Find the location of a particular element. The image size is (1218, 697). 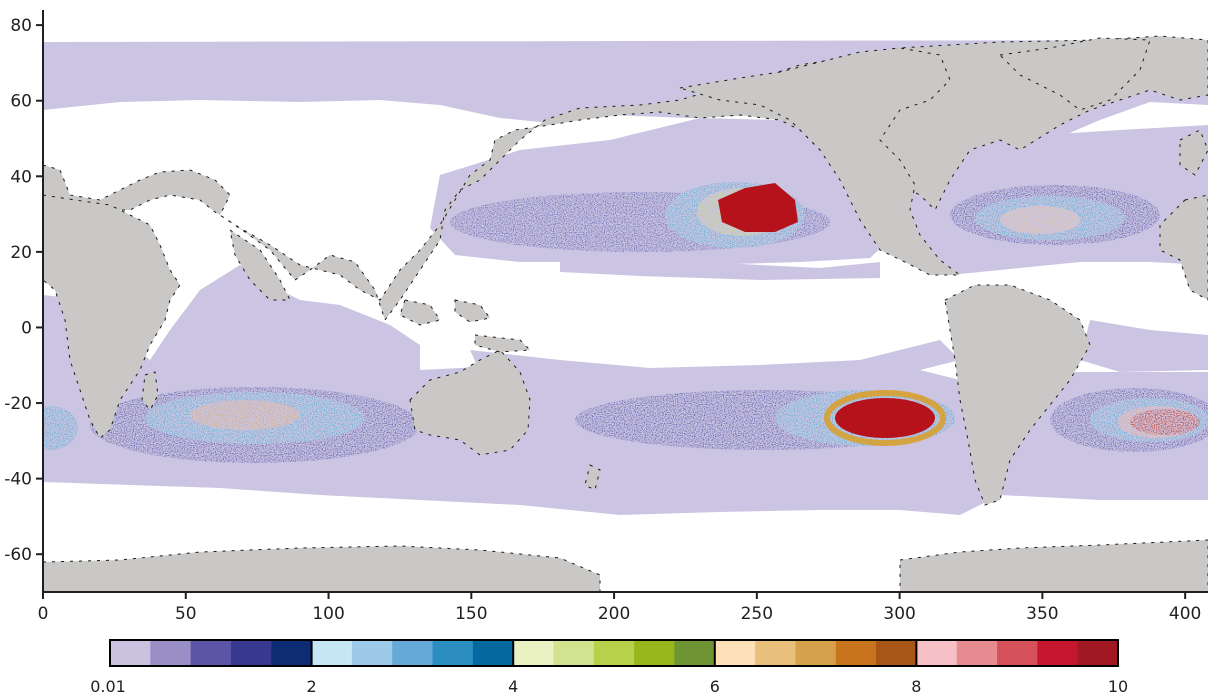

colorbar-tick-label: 0.01 is located at coordinates (108, 686).